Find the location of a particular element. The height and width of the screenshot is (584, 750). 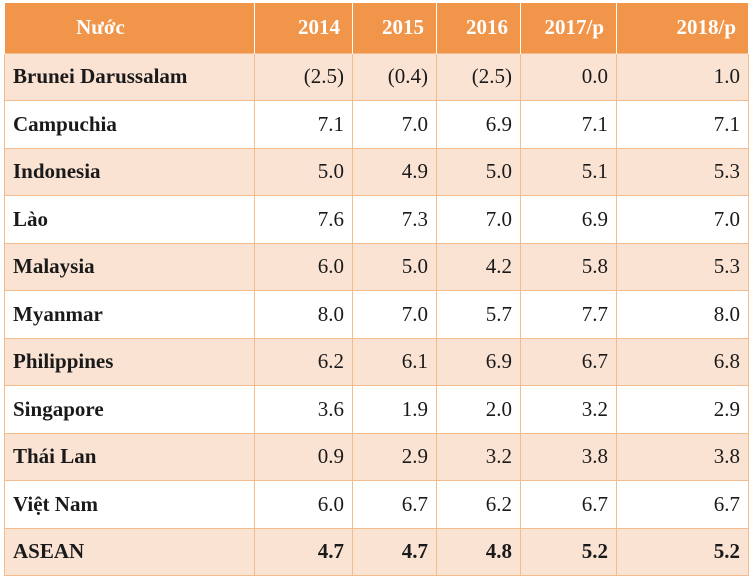

header-year-2016: 2016 is located at coordinates (478, 28).